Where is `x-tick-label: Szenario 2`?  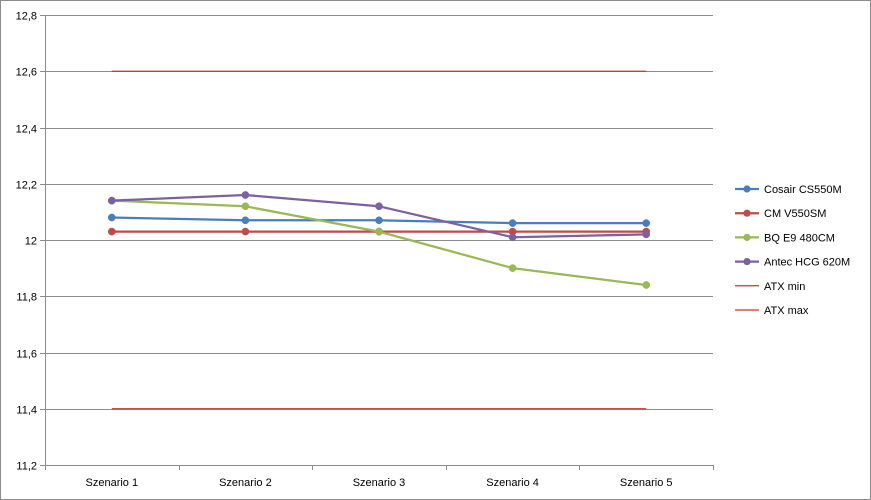 x-tick-label: Szenario 2 is located at coordinates (245, 483).